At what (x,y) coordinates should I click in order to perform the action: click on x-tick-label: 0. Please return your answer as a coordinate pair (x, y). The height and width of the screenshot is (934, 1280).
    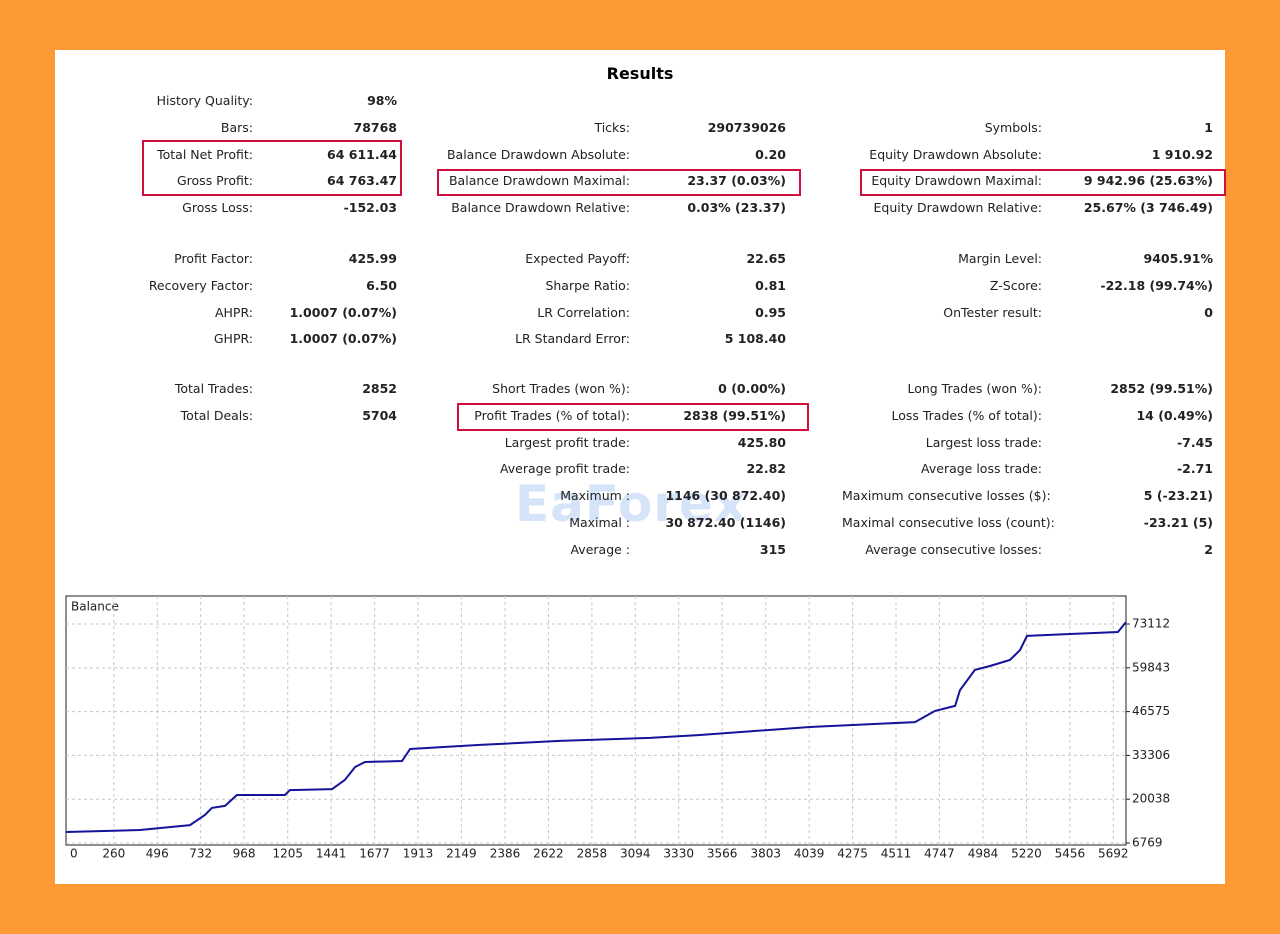
    Looking at the image, I should click on (74, 854).